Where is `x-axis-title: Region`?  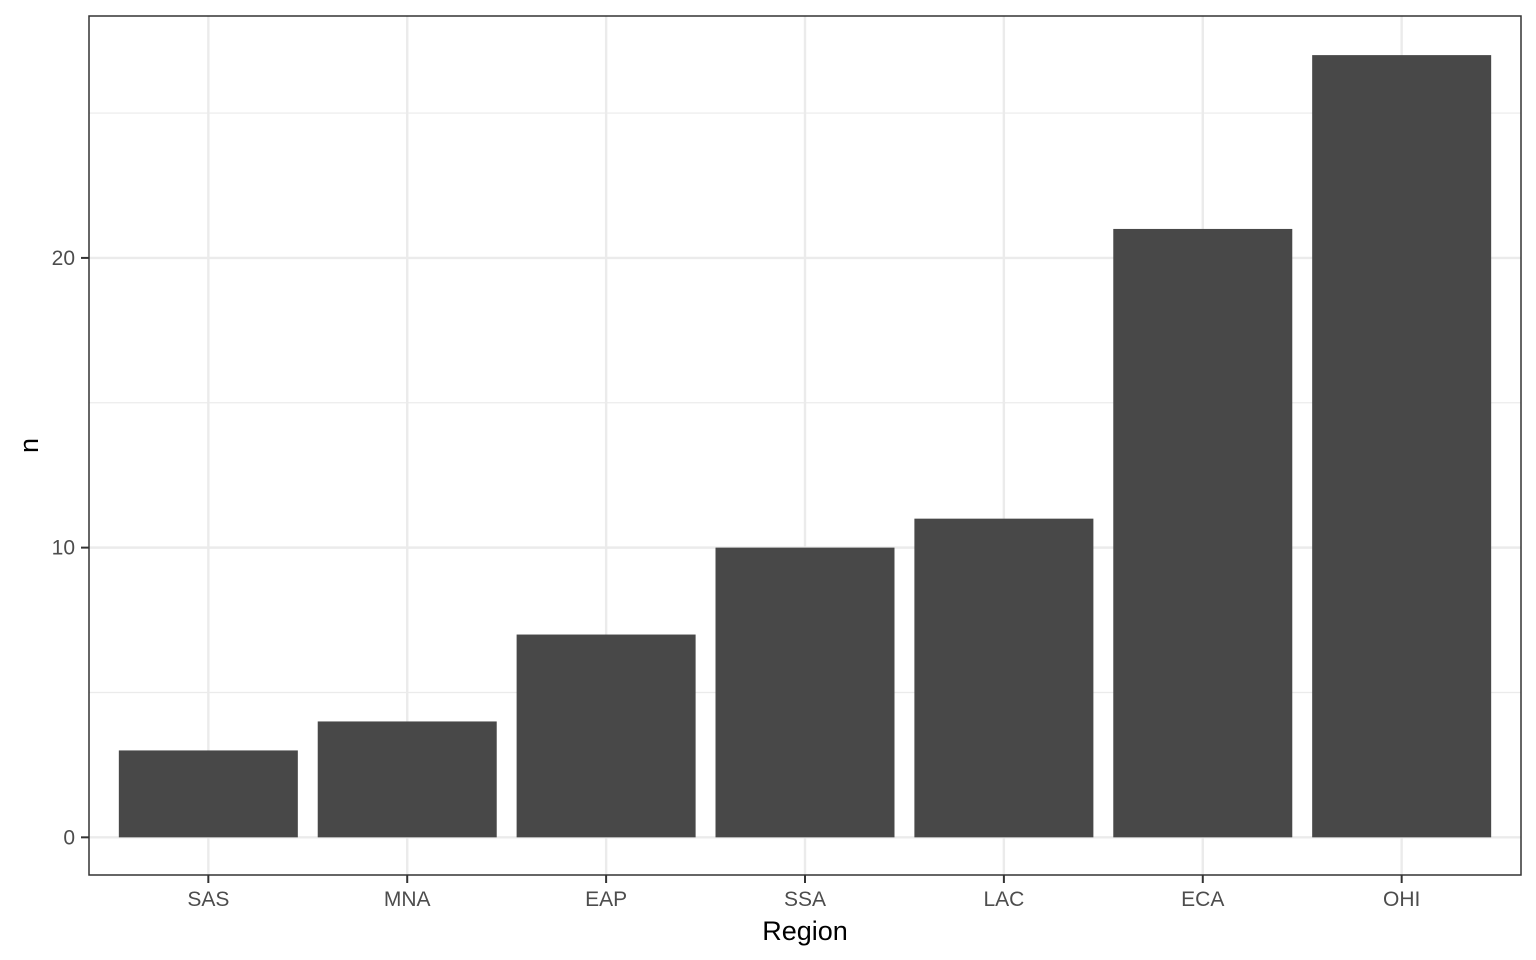
x-axis-title: Region is located at coordinates (805, 931).